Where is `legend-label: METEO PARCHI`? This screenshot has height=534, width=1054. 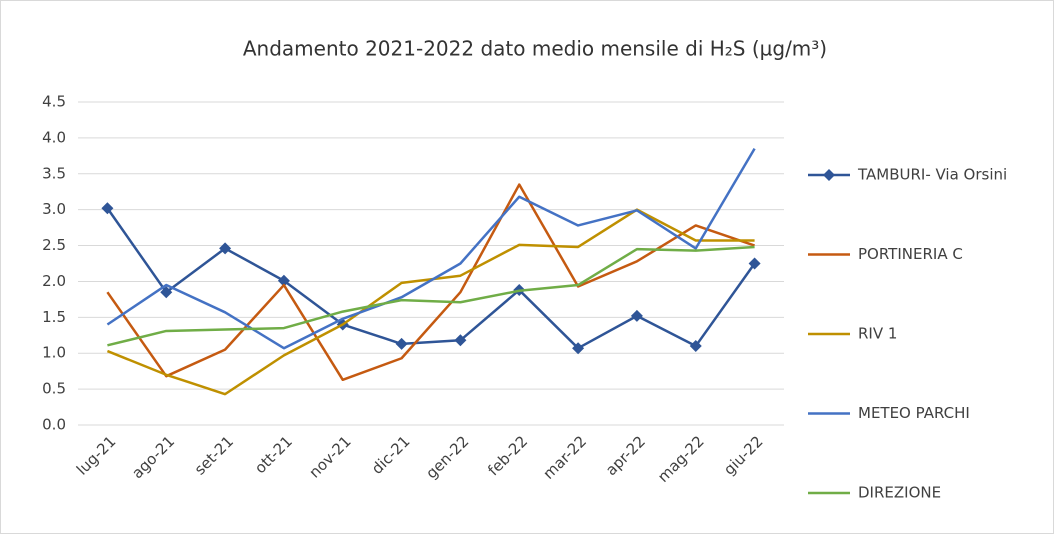 legend-label: METEO PARCHI is located at coordinates (914, 413).